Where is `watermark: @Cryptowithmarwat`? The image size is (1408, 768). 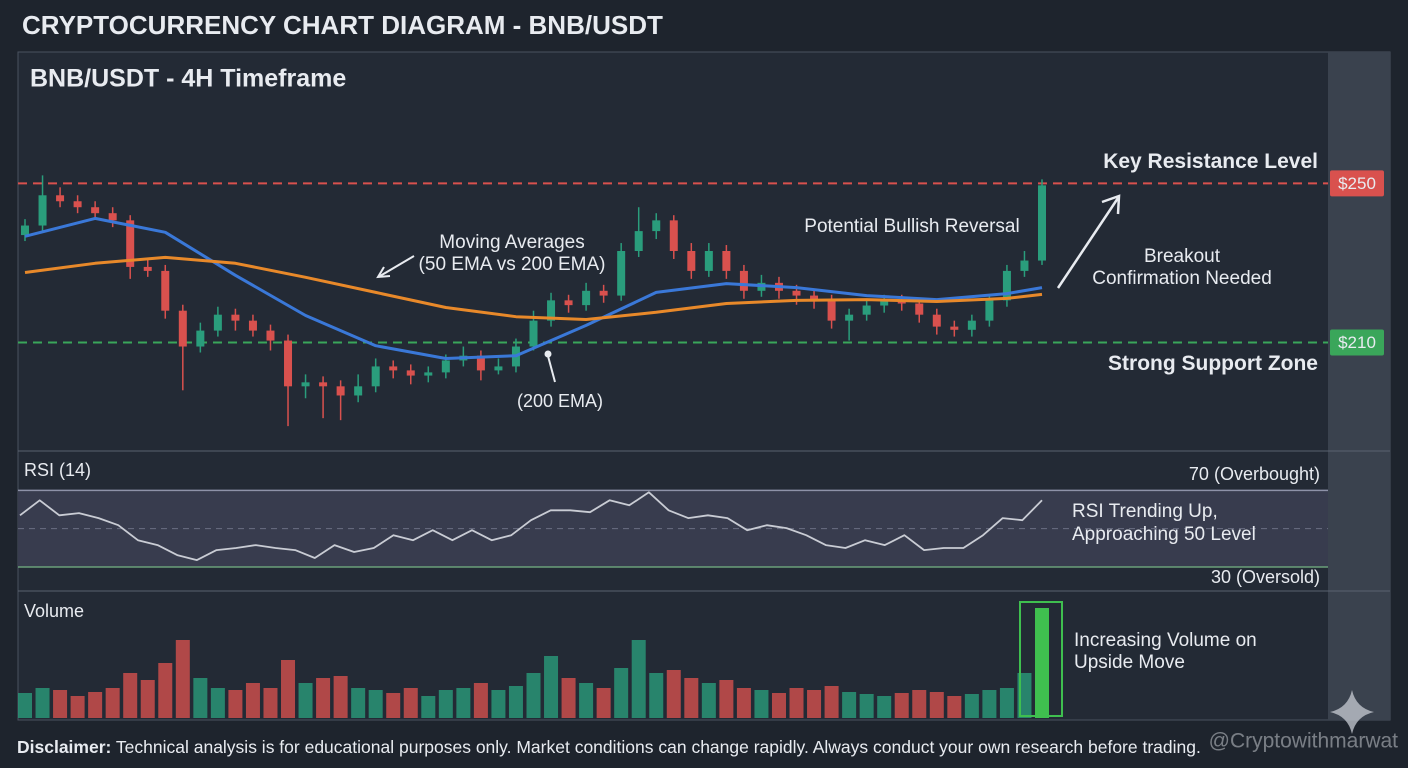 watermark: @Cryptowithmarwat is located at coordinates (1304, 741).